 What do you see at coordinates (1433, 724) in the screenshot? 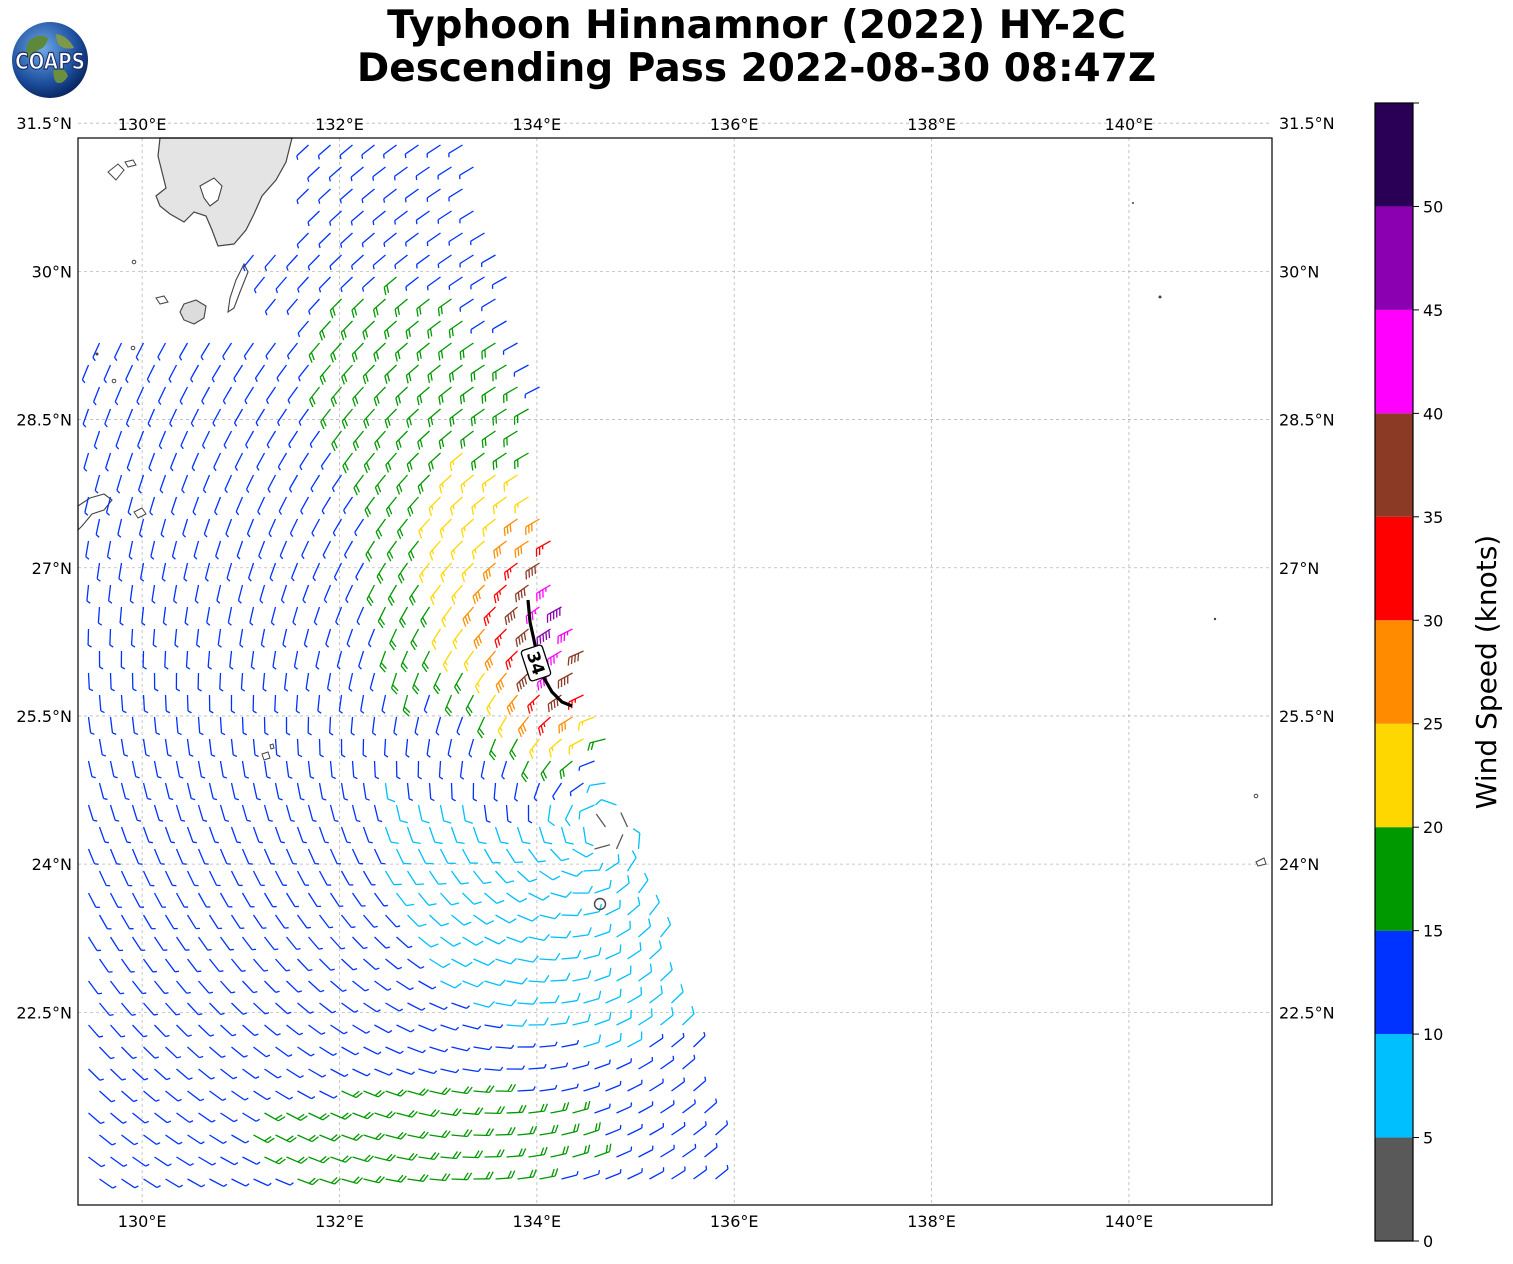
I see `colorbar-tick-label: 25` at bounding box center [1433, 724].